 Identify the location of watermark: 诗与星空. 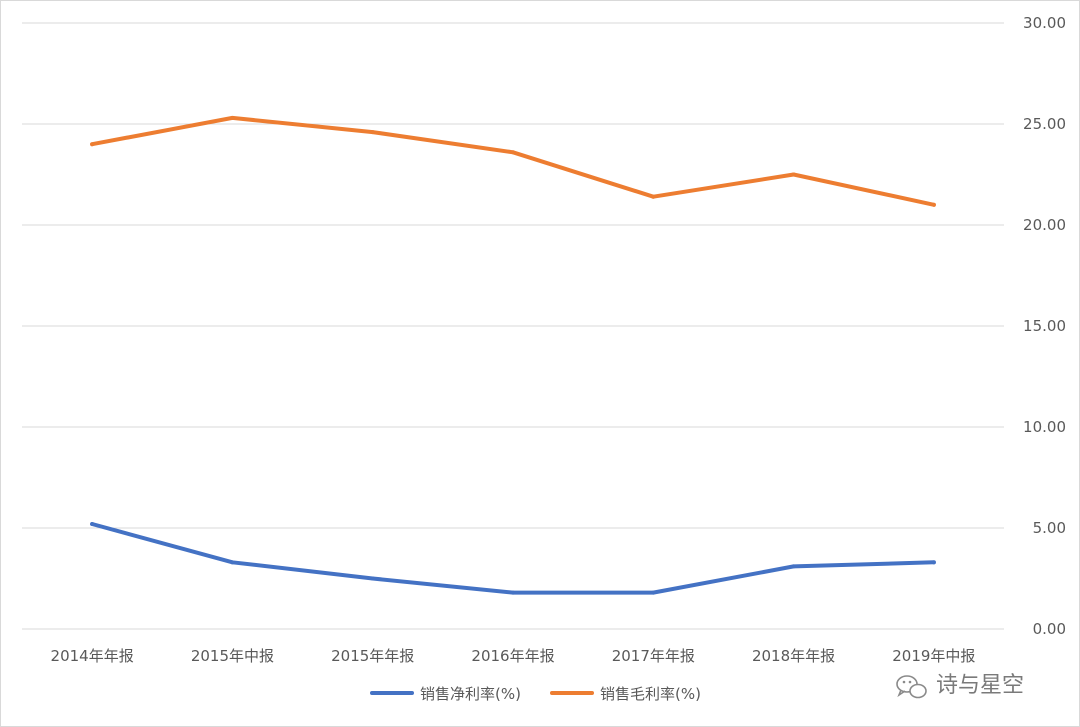
(960, 686).